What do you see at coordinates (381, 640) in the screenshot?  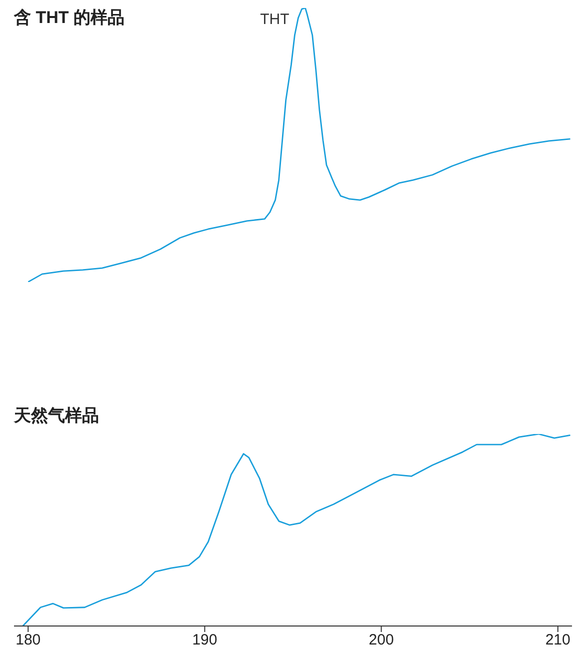 I see `x-tick-label: 200` at bounding box center [381, 640].